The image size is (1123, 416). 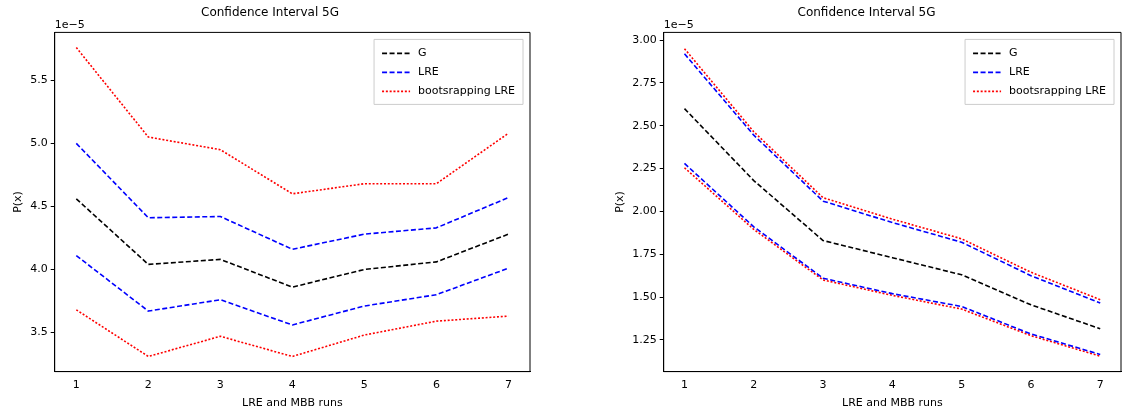 I want to click on y-tick-label: 2.00, so click(x=644, y=211).